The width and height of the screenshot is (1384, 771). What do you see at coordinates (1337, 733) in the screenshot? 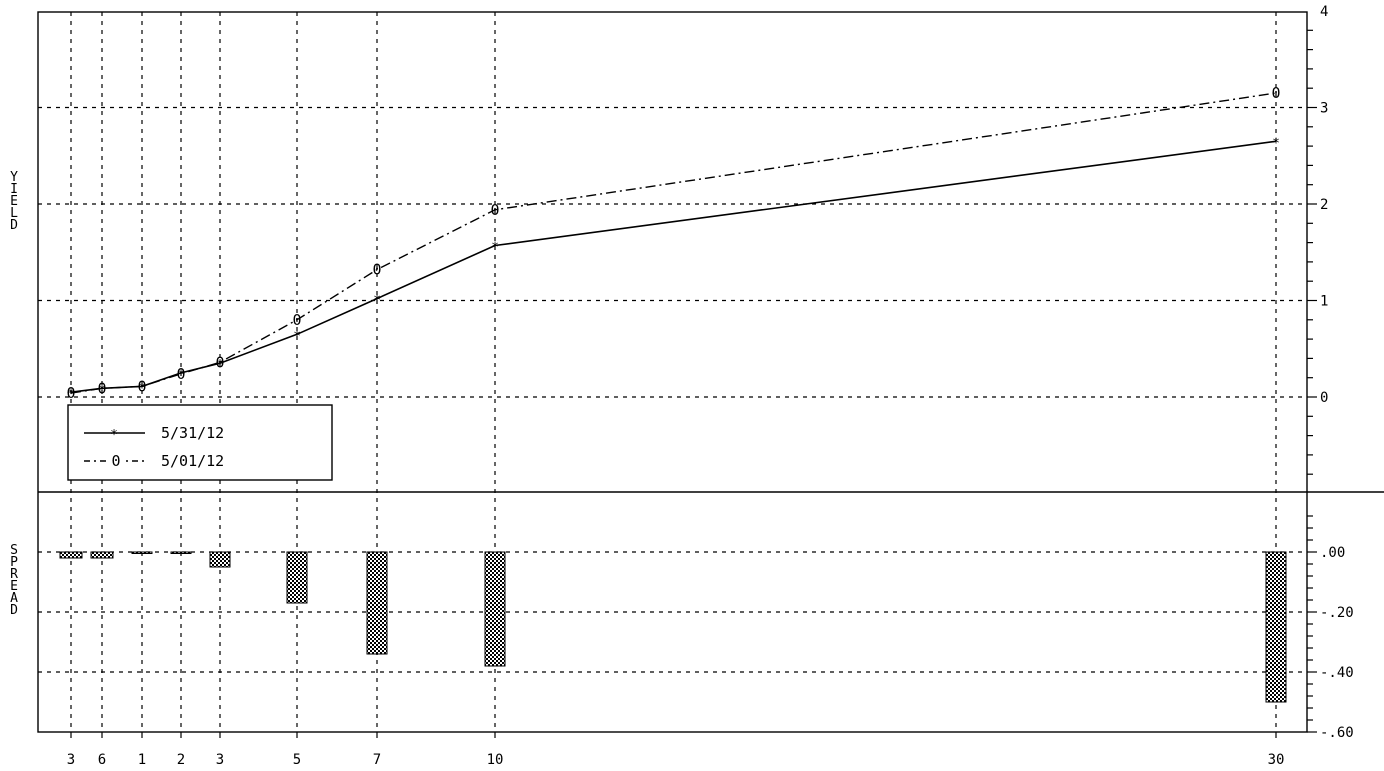
I see `spread-tick-label: -.60` at bounding box center [1337, 733].